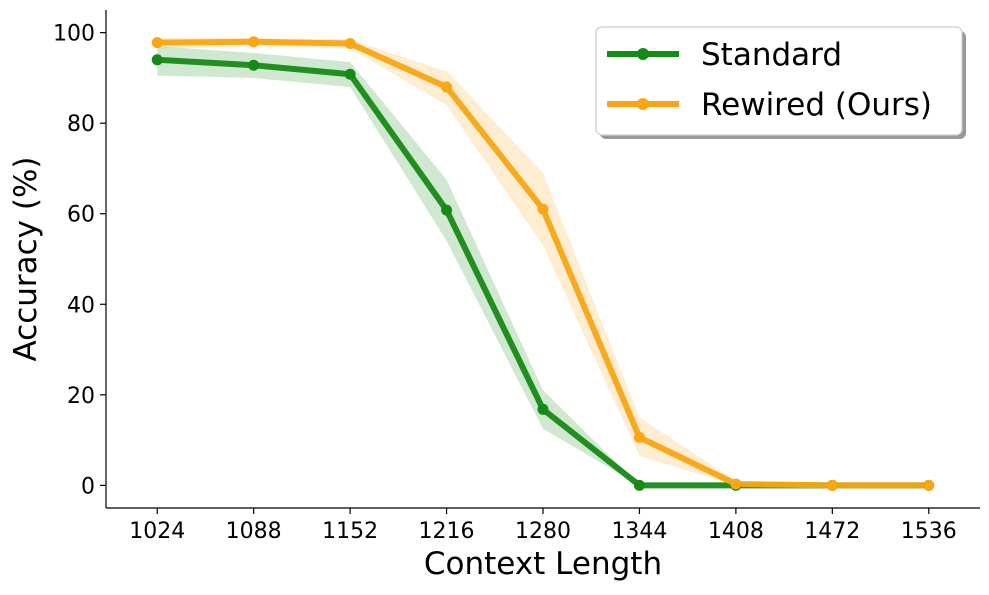  What do you see at coordinates (929, 531) in the screenshot?
I see `x-tick-label: 1536` at bounding box center [929, 531].